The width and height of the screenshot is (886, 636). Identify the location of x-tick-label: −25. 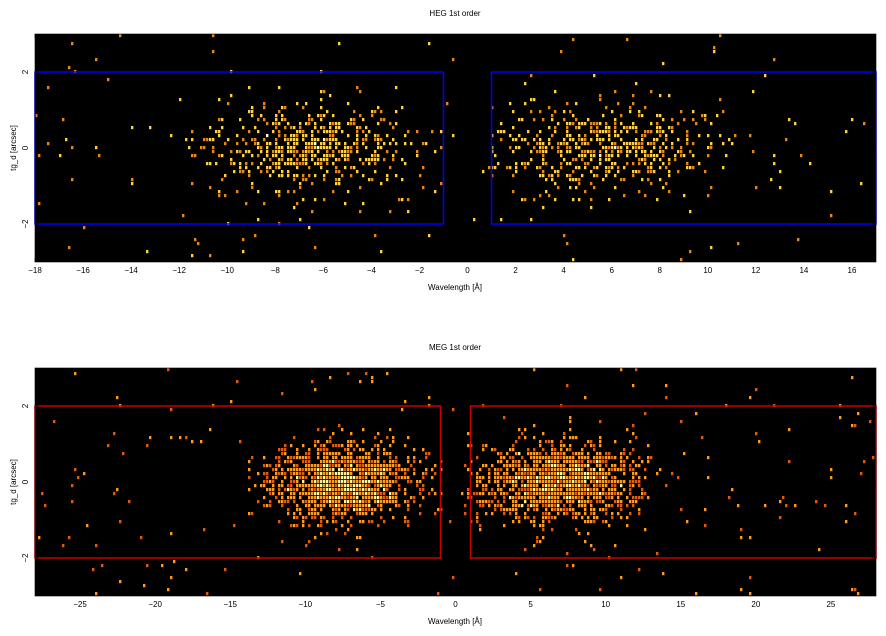
(80, 604).